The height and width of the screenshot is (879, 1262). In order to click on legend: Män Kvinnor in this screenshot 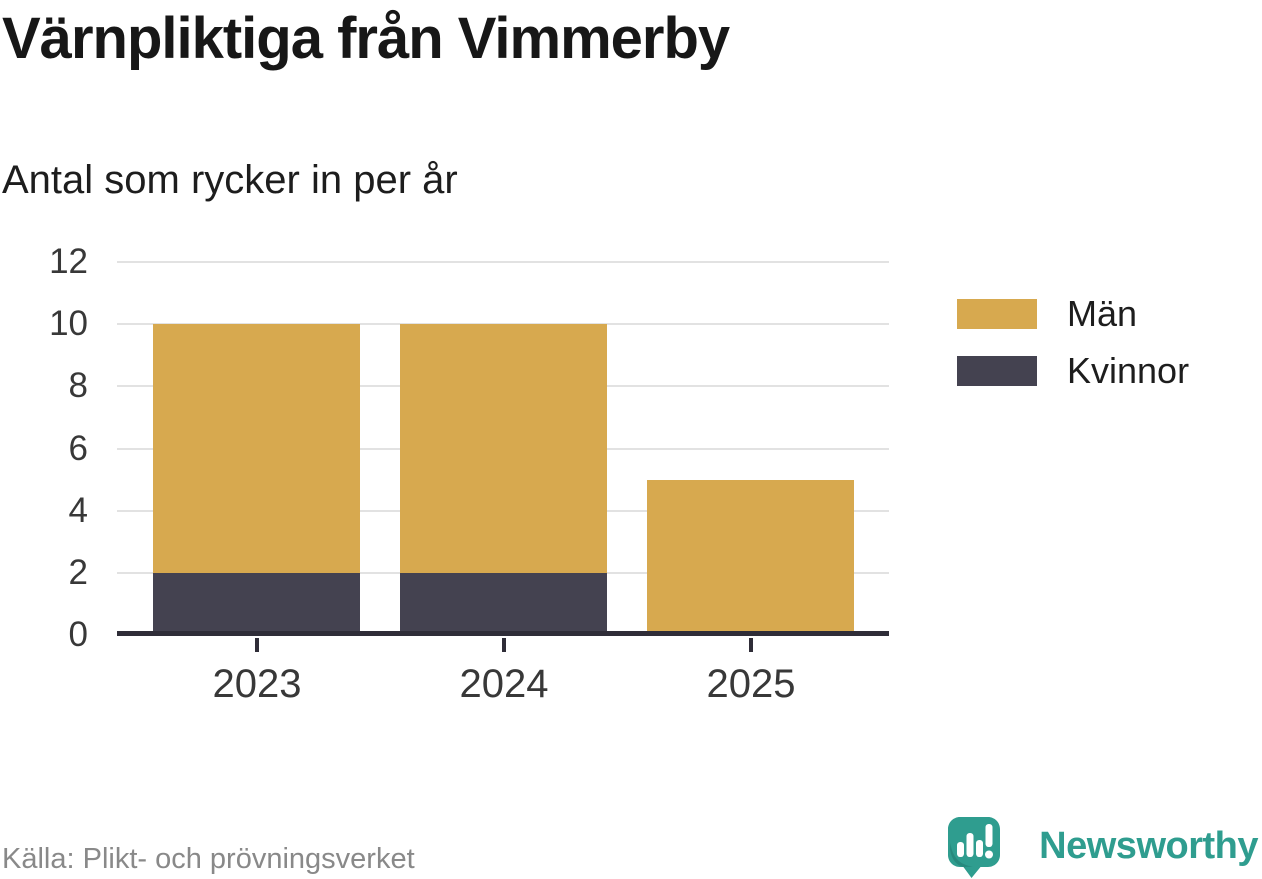, I will do `click(1073, 353)`.